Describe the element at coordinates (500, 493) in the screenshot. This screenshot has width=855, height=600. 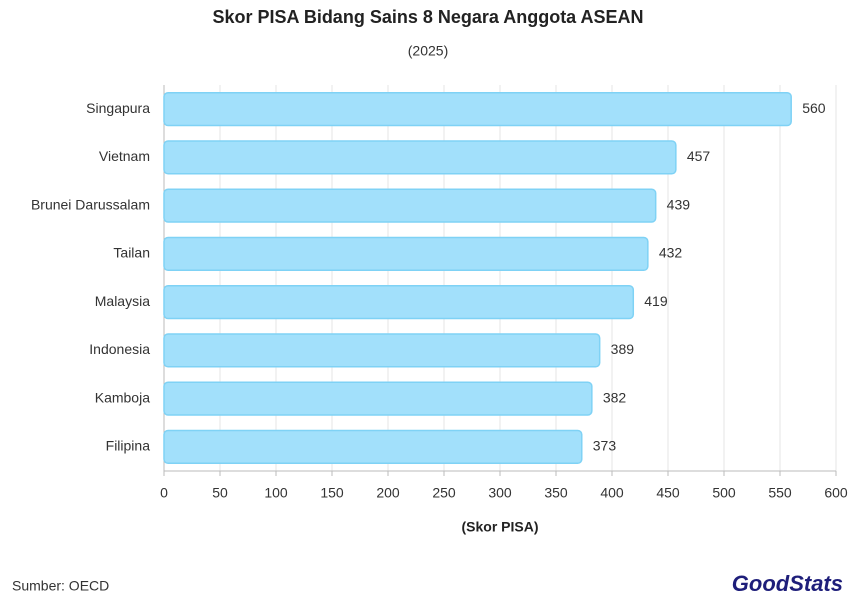
I see `x-tick-label: 300` at that location.